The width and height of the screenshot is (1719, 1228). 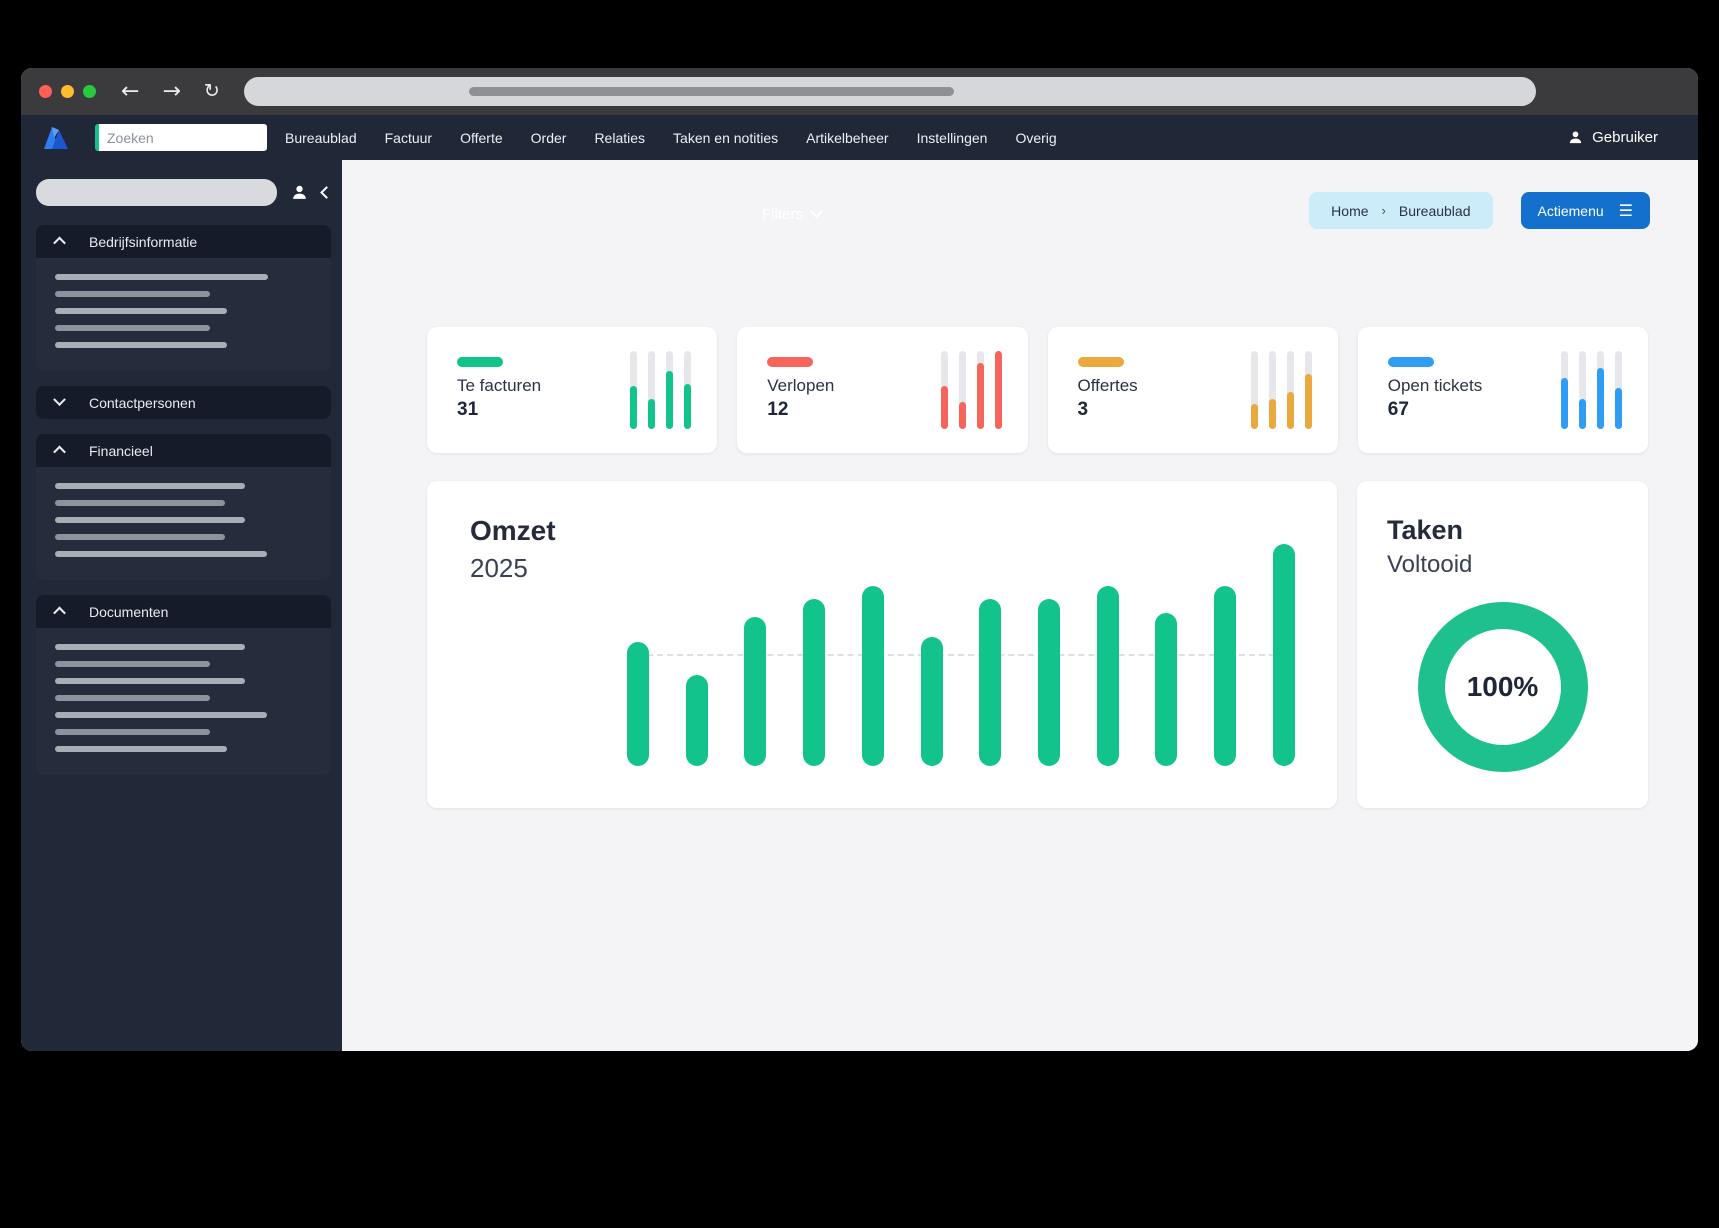 I want to click on filters-dropdown: Filters, so click(x=792, y=214).